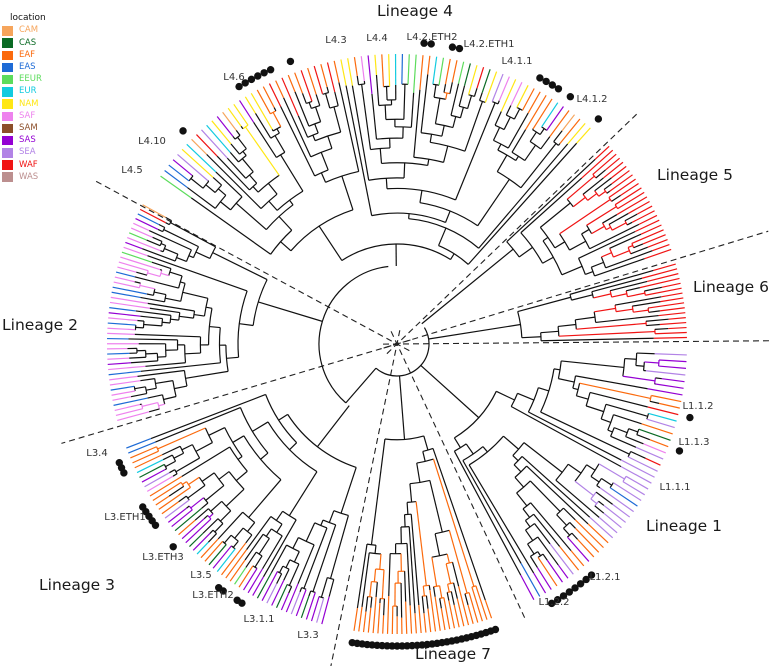 Image resolution: width=770 pixels, height=666 pixels. Describe the element at coordinates (695, 175) in the screenshot. I see `lineage-label-lineage-5: Lineage 5` at that location.